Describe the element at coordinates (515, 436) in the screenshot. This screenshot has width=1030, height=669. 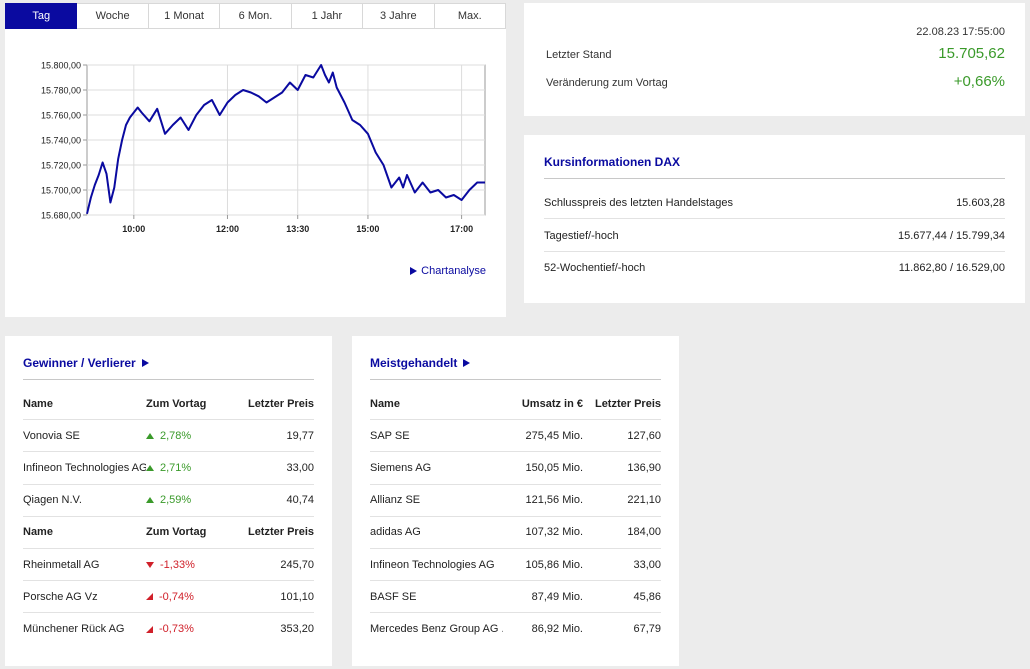
I see `table-row: SAP SE 275,45 Mio. 127,60` at that location.